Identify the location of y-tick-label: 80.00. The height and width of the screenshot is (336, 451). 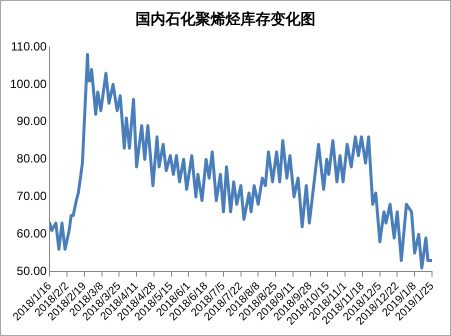
(32, 159).